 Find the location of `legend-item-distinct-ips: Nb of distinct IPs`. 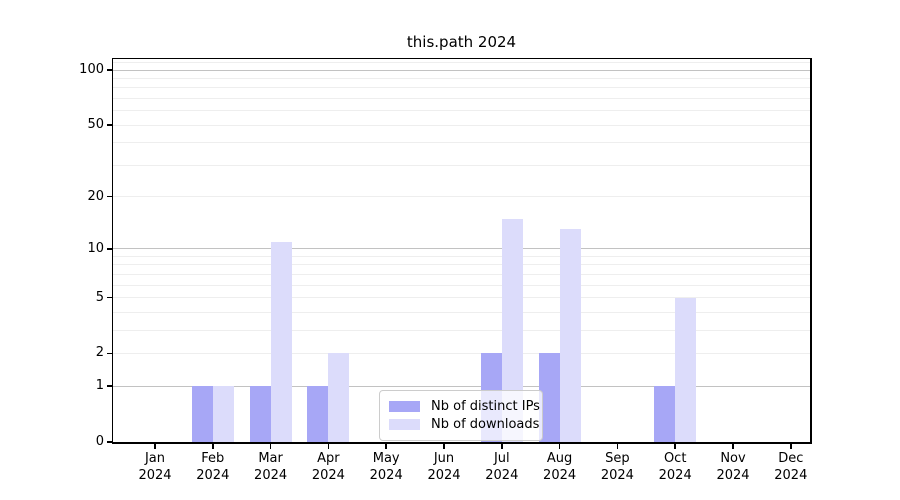

legend-item-distinct-ips: Nb of distinct IPs is located at coordinates (464, 406).